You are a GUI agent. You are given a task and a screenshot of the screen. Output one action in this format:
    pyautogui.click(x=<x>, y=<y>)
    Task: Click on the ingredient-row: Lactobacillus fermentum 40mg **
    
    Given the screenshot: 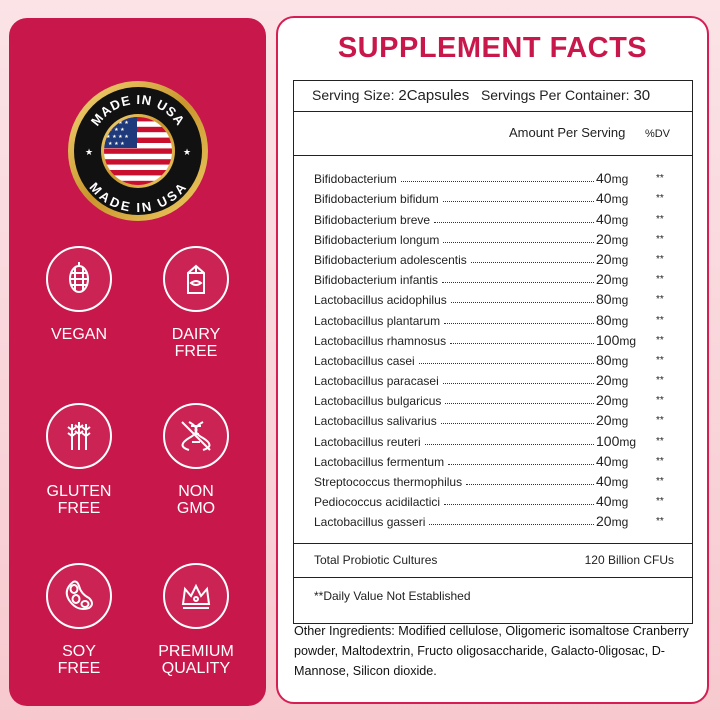 What is the action you would take?
    pyautogui.click(x=493, y=459)
    